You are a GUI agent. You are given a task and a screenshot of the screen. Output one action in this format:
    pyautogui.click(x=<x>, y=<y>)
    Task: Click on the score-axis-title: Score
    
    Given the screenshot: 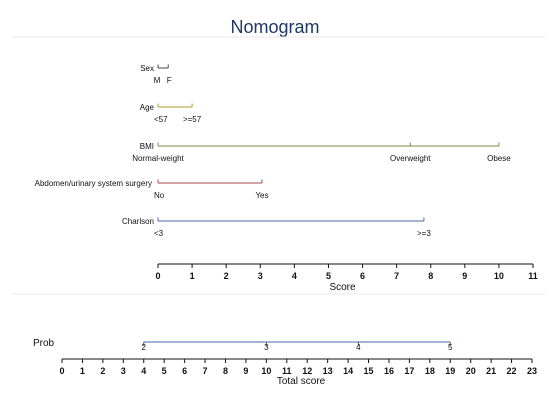 What is the action you would take?
    pyautogui.click(x=342, y=287)
    